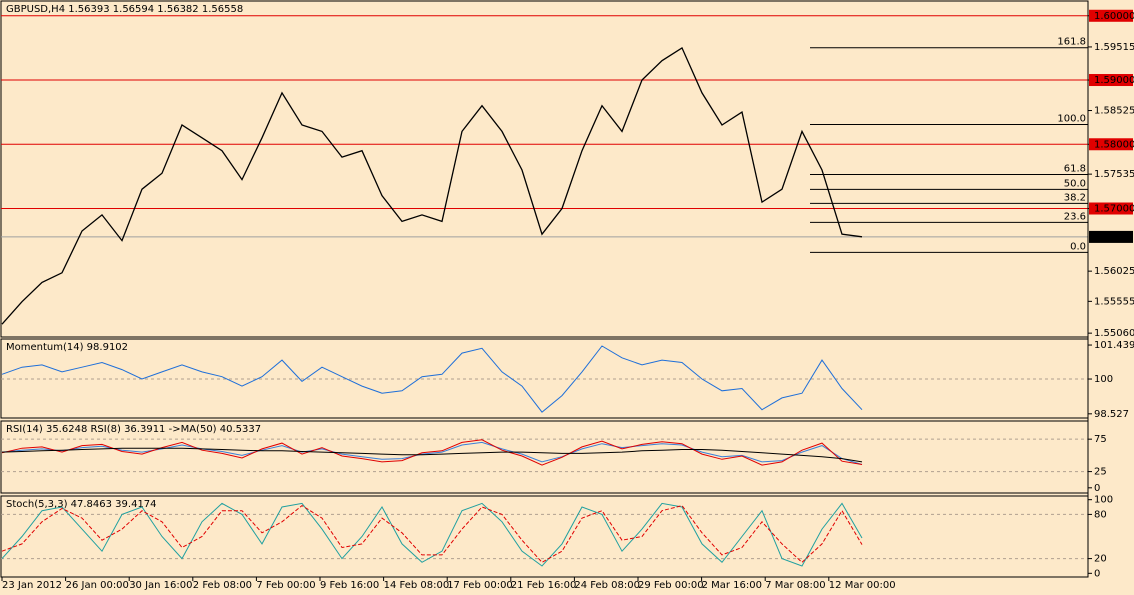 The image size is (1134, 595). I want to click on x-tick-label: 26 Jan 00:00, so click(97, 585).